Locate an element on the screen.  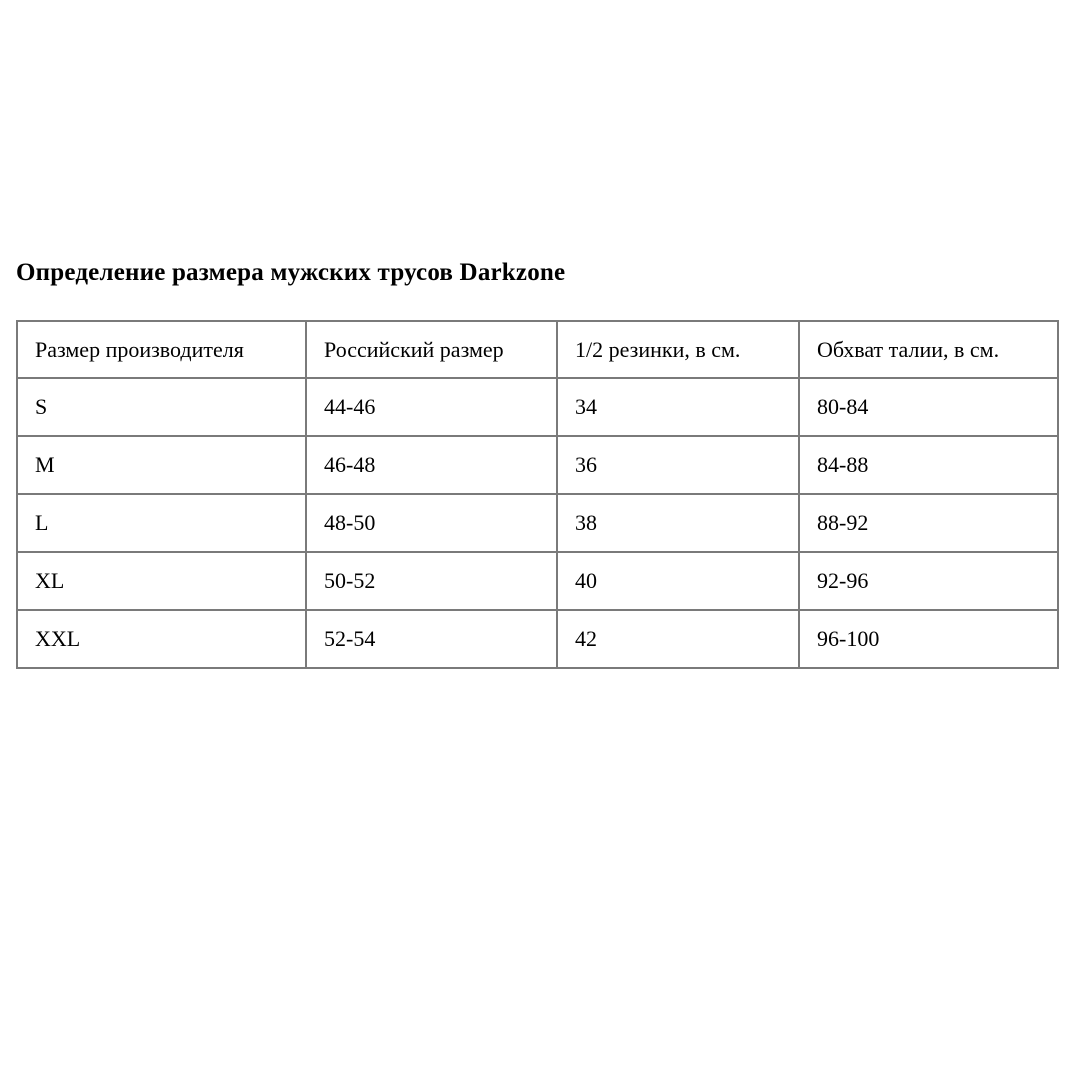
table-row: S 44-46 34 80-84 is located at coordinates (537, 407).